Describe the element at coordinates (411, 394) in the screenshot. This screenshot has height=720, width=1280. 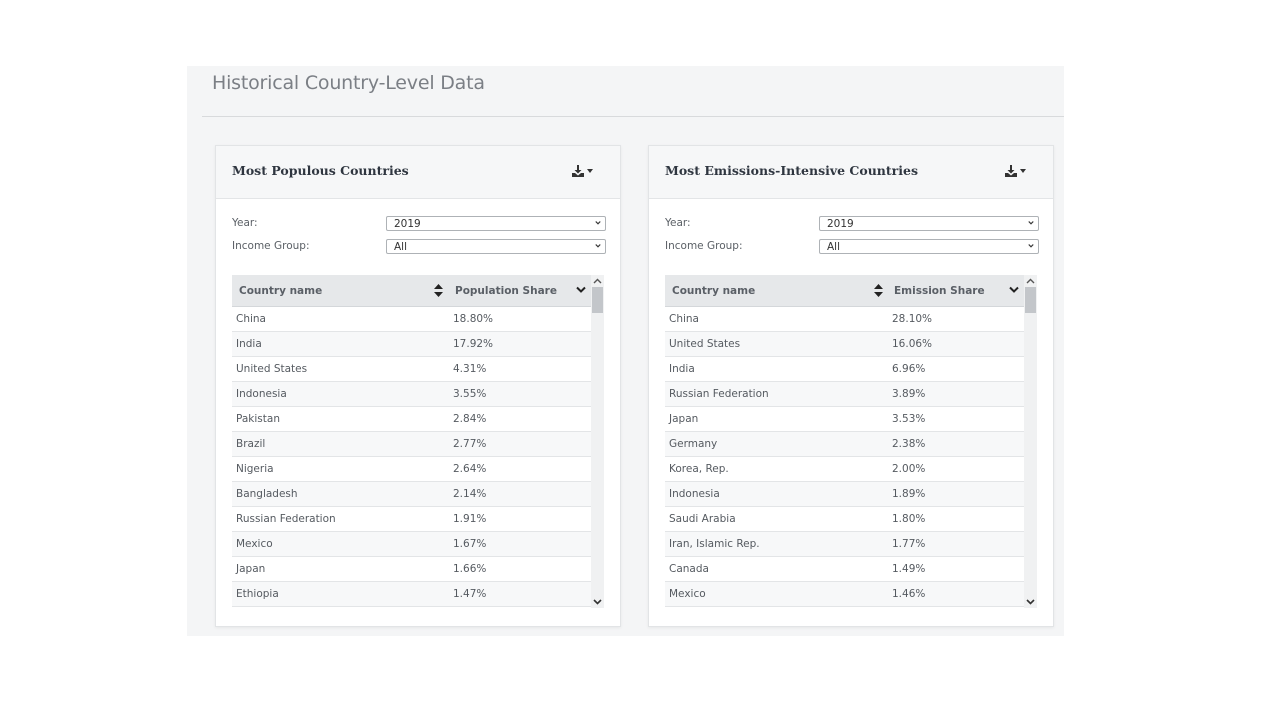
I see `table-row: Indonesia 3.55%` at that location.